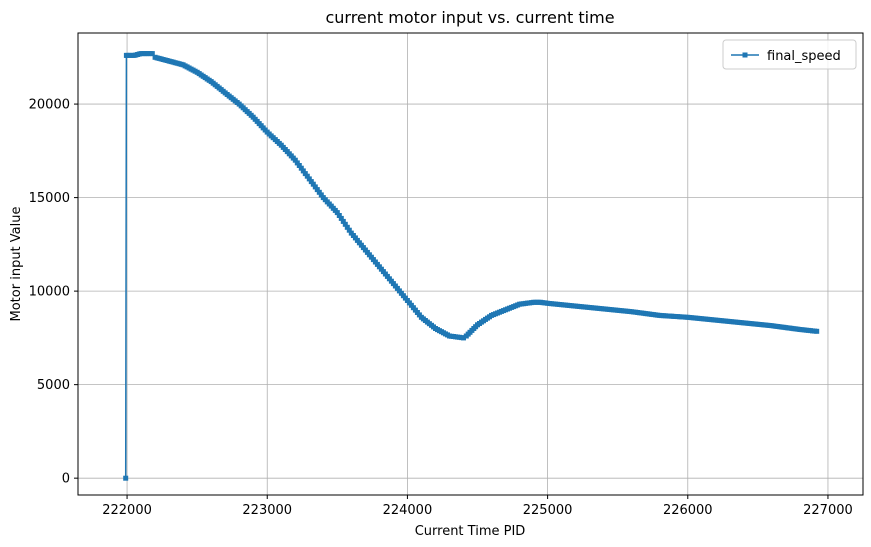  I want to click on legend: final_speed, so click(789, 54).